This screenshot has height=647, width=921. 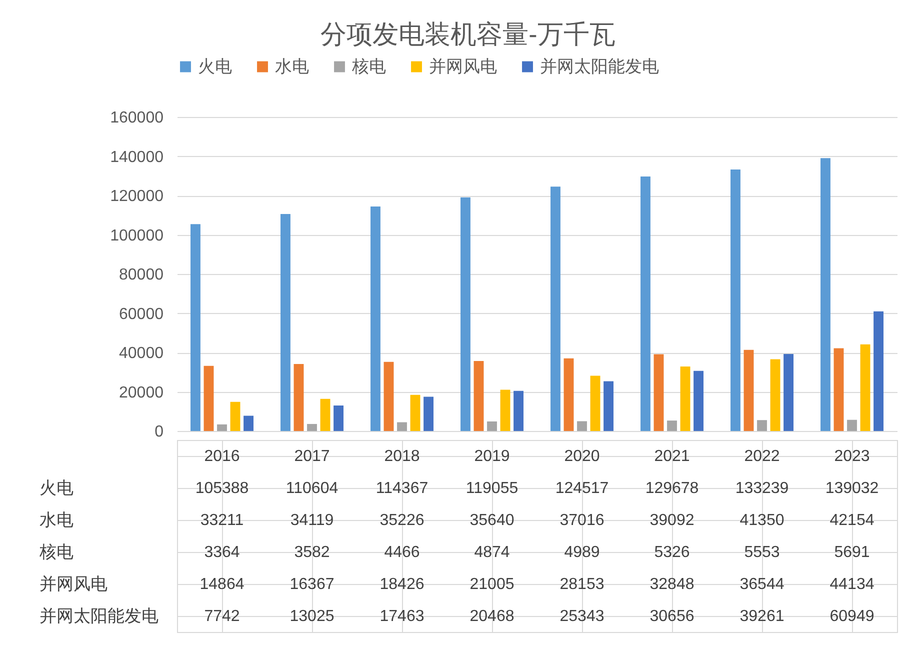 What do you see at coordinates (852, 616) in the screenshot?
I see `data-label: 60949` at bounding box center [852, 616].